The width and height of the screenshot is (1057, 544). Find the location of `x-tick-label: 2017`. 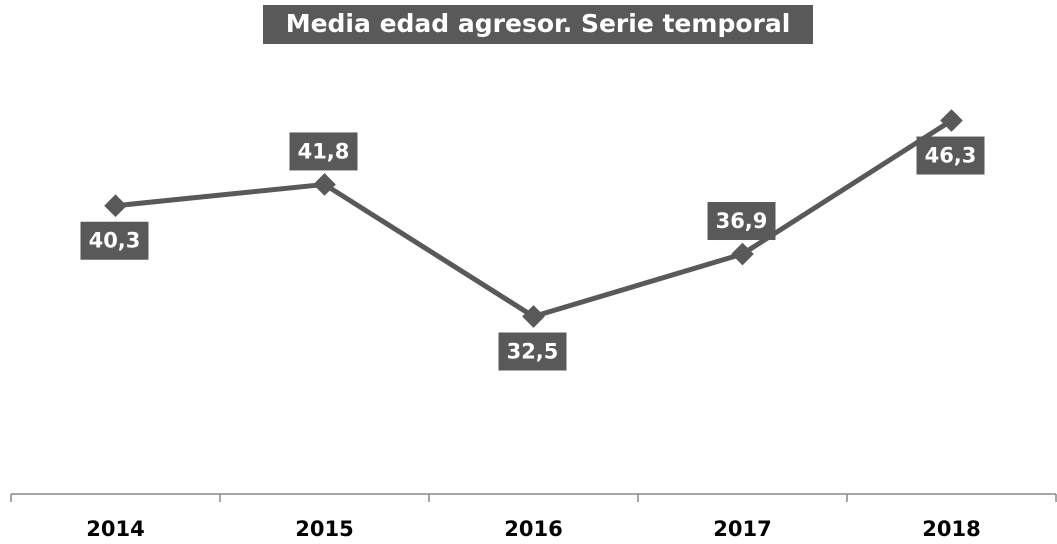

x-tick-label: 2017 is located at coordinates (742, 529).